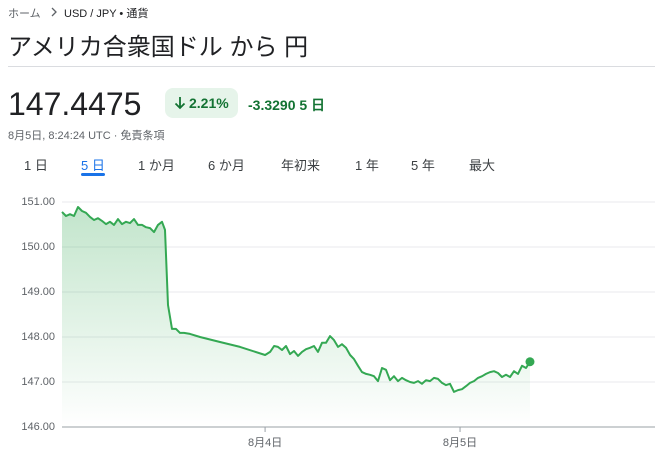 The height and width of the screenshot is (466, 655). Describe the element at coordinates (460, 443) in the screenshot. I see `x-tick-label: 8月5日` at that location.